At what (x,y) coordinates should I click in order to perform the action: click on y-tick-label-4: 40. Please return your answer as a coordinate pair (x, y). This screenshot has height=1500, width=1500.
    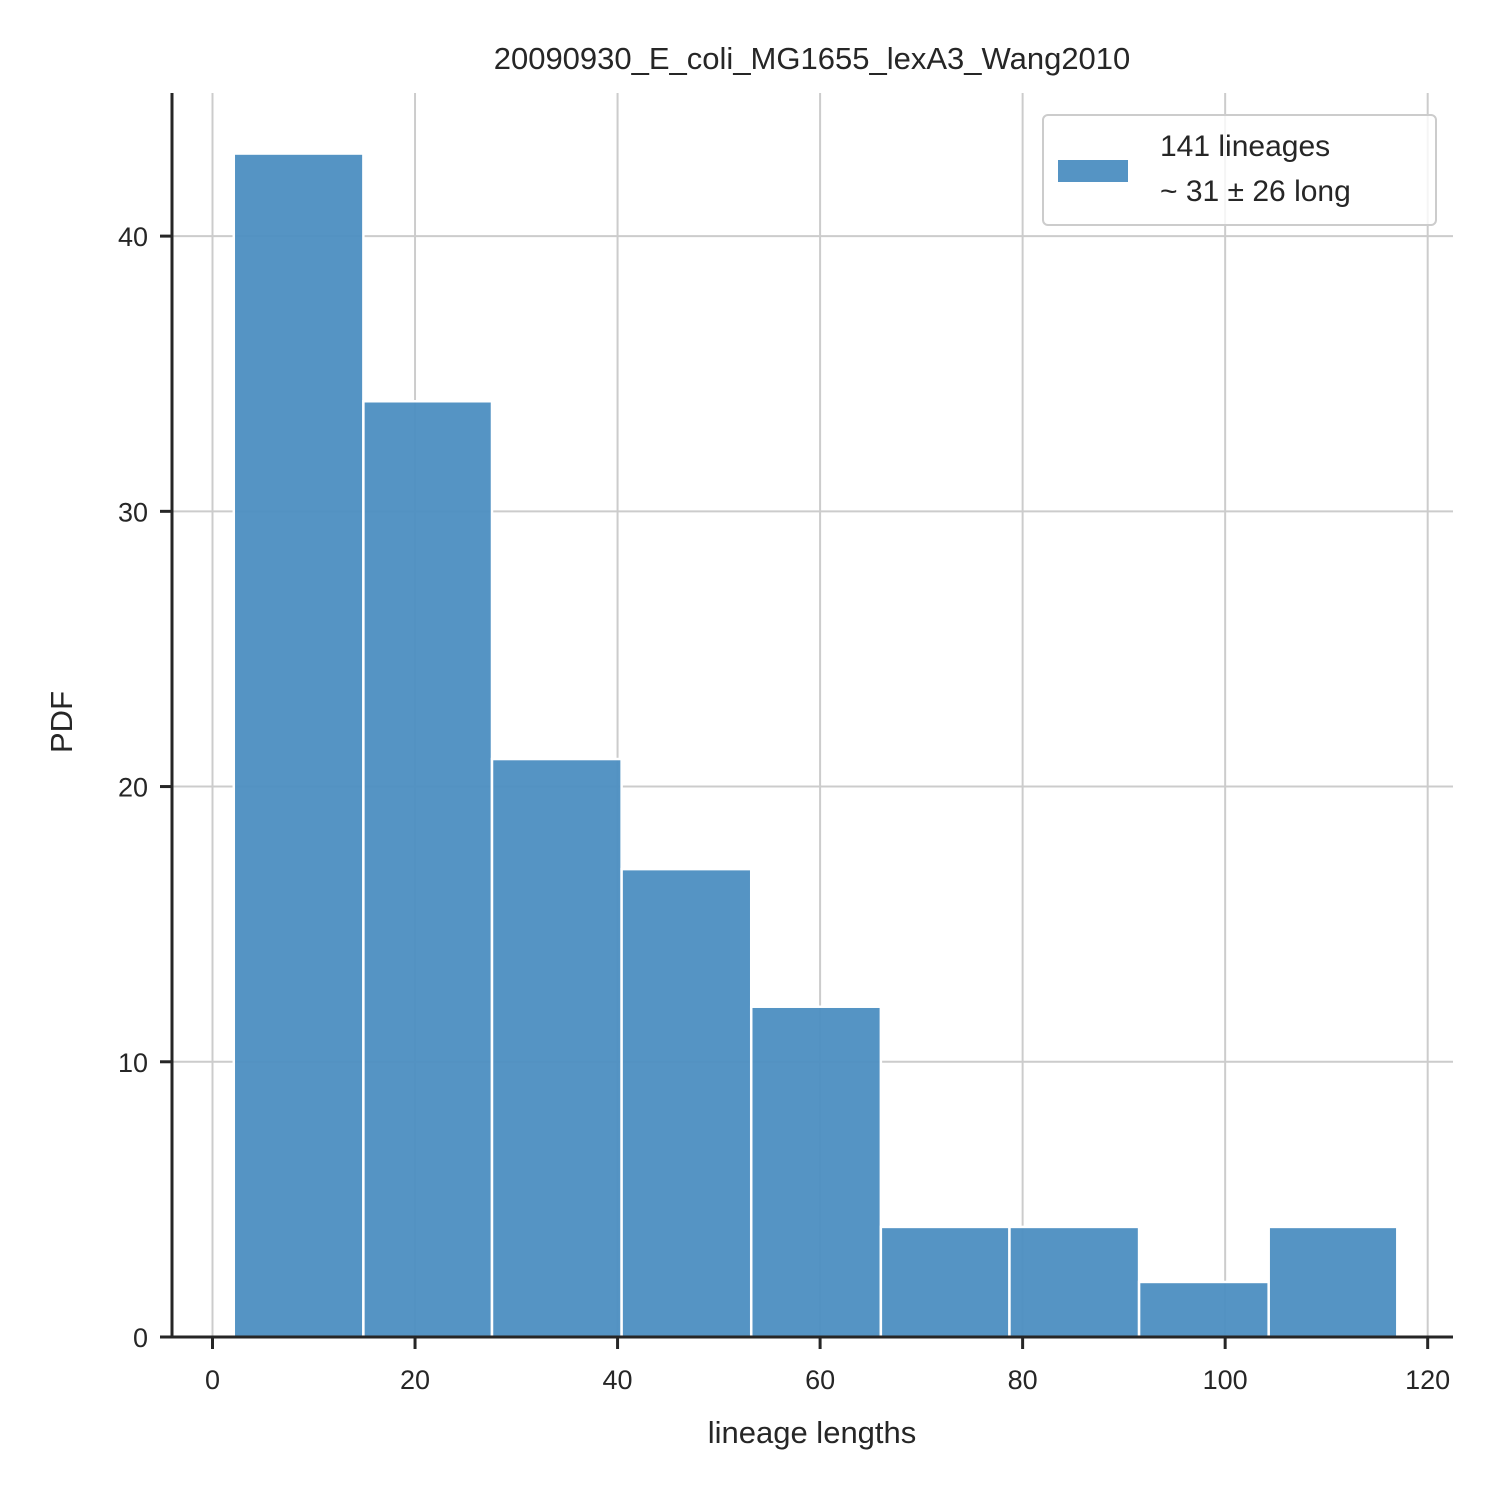
    Looking at the image, I should click on (133, 237).